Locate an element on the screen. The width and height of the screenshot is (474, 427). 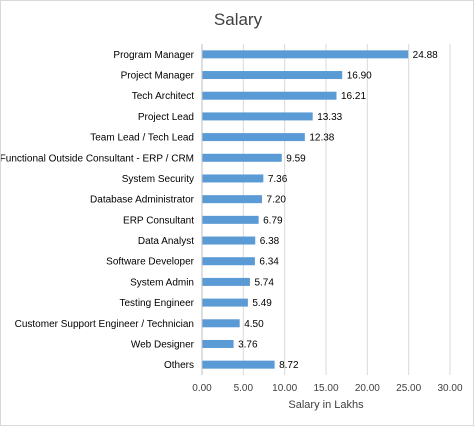
x-tick-label: 5.00 is located at coordinates (244, 388).